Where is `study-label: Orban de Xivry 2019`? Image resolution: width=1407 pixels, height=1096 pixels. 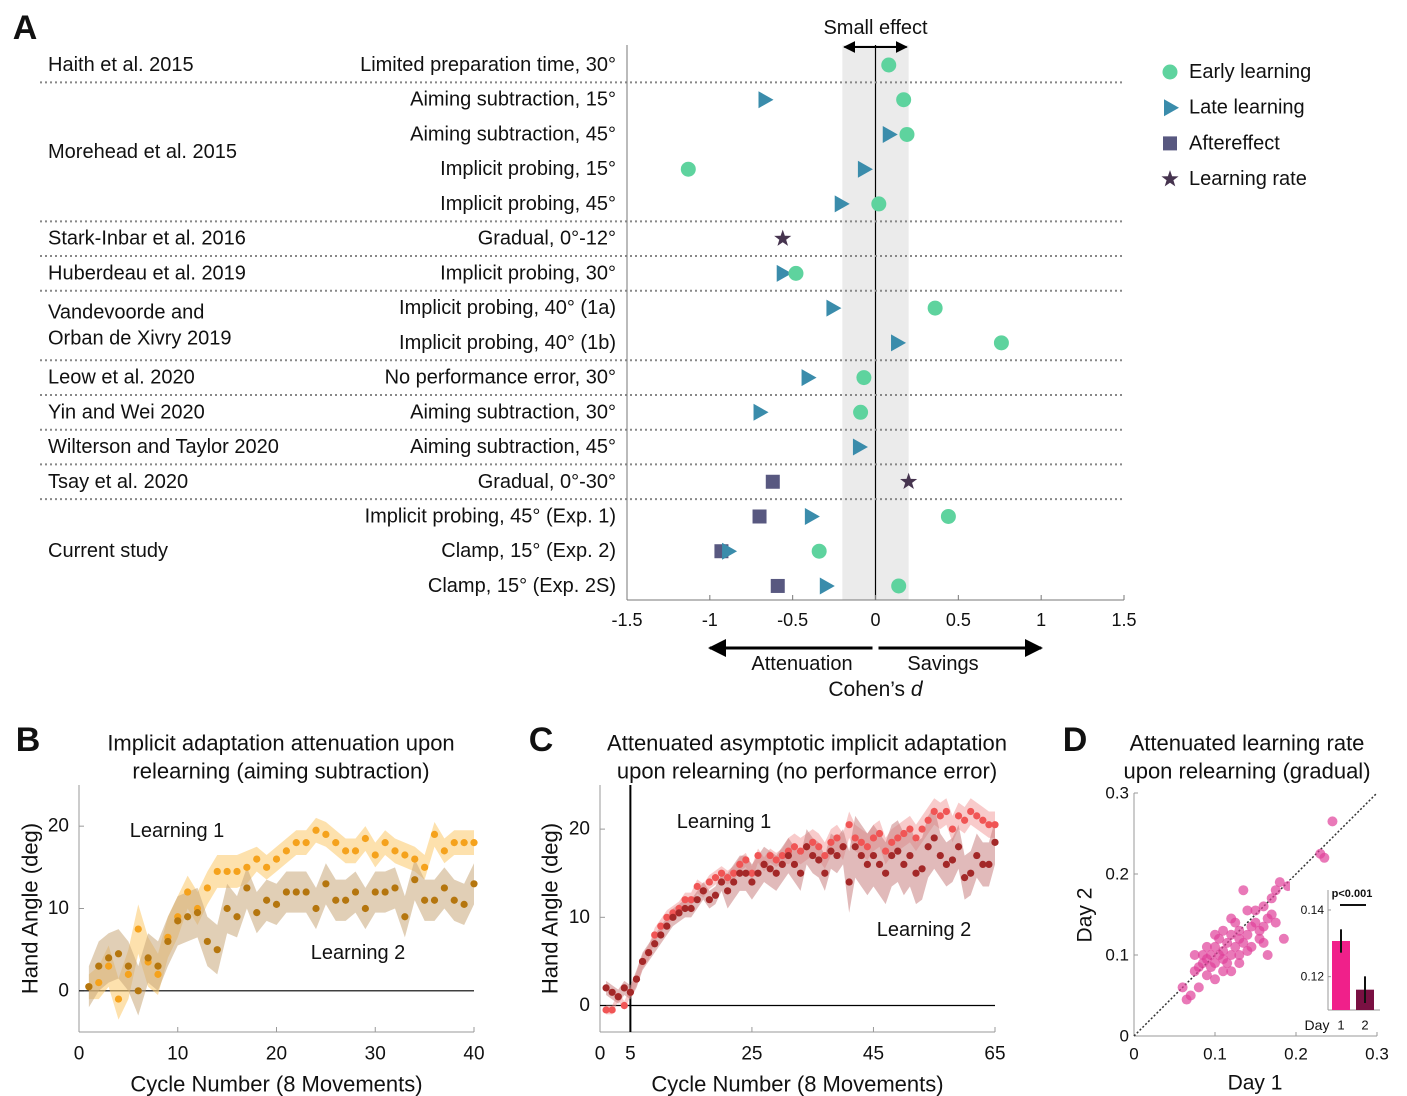 study-label: Orban de Xivry 2019 is located at coordinates (139, 338).